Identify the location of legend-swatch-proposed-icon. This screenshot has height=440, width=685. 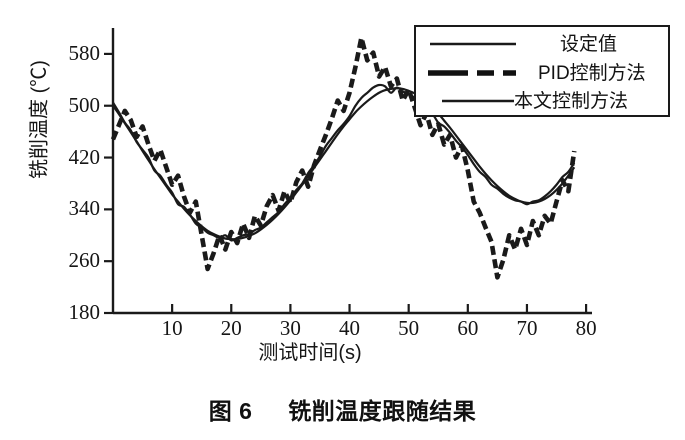
(478, 101).